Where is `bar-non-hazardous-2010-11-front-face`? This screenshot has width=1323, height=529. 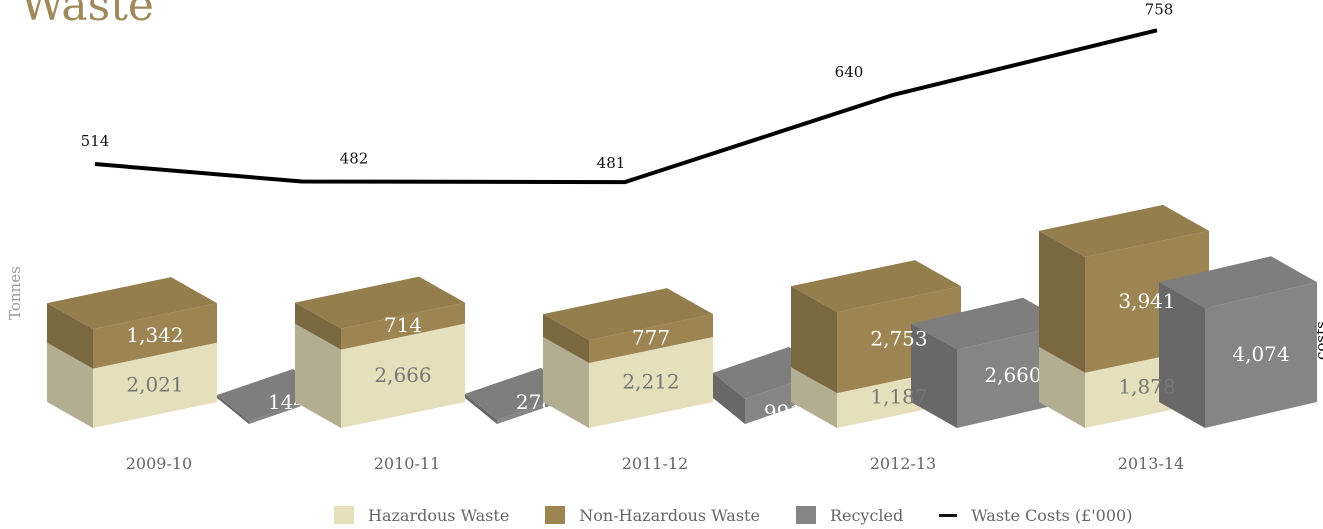
bar-non-hazardous-2010-11-front-face is located at coordinates (403, 326).